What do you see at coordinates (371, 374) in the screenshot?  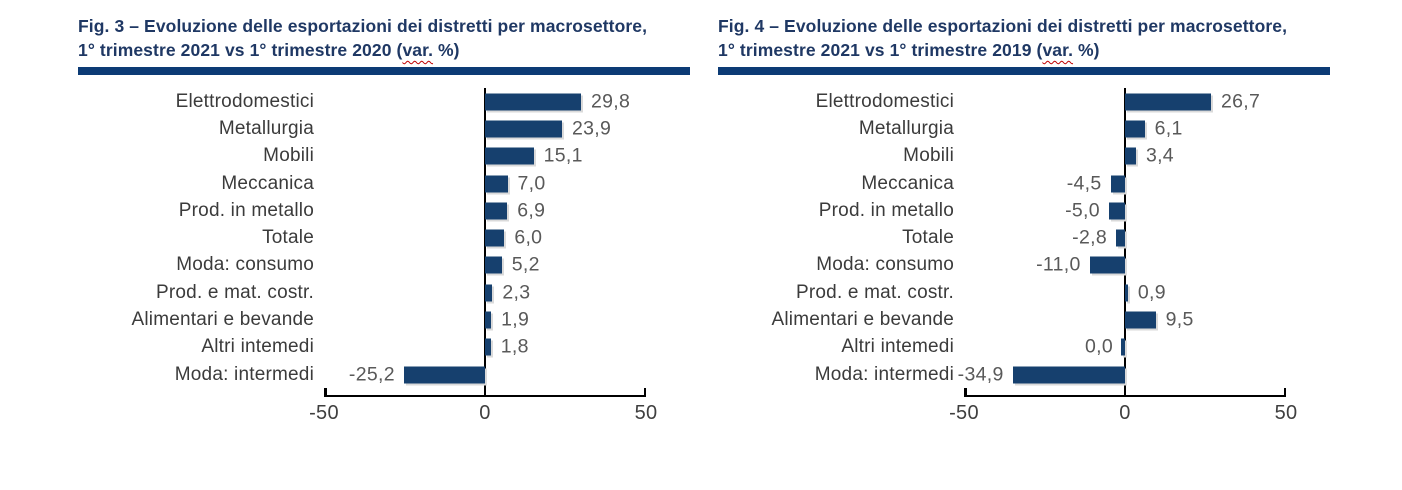 I see `value-label: -25,2` at bounding box center [371, 374].